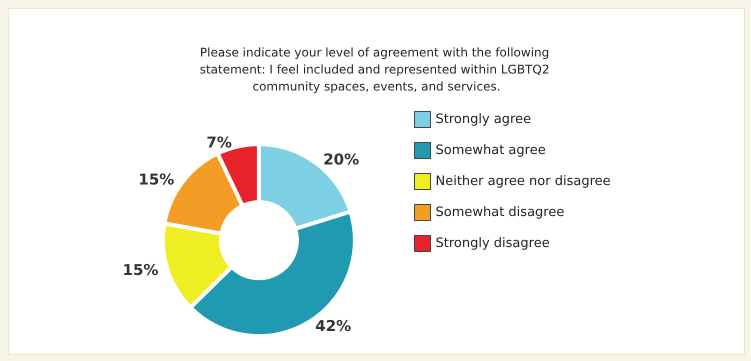 The image size is (751, 361). I want to click on legend-label: Somewhat disagree, so click(500, 212).